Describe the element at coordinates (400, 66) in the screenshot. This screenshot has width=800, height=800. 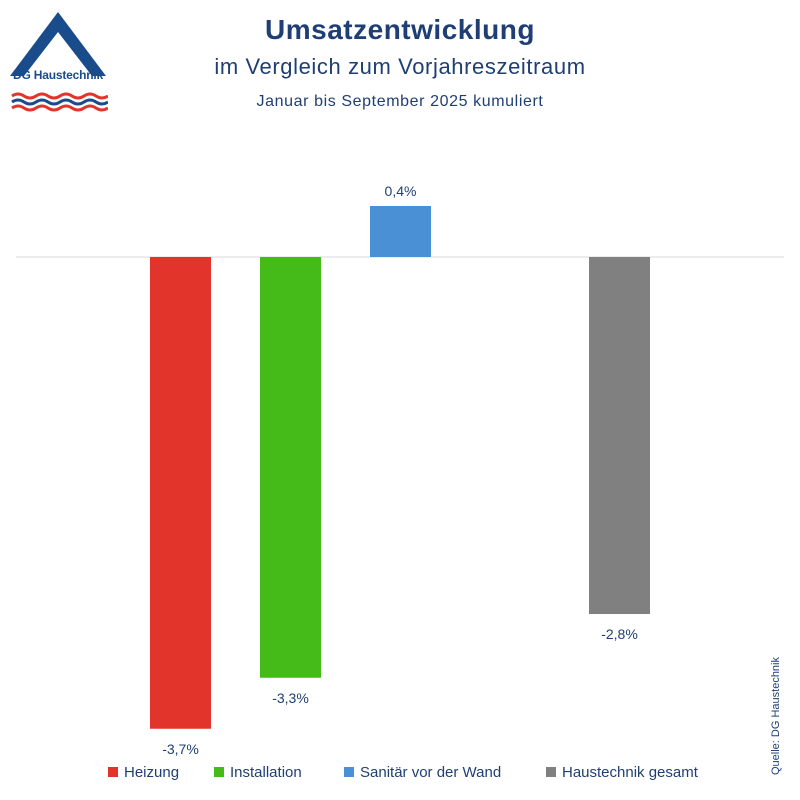
I see `chart-subtitle: im Vergleich zum Vorjahreszeitraum` at that location.